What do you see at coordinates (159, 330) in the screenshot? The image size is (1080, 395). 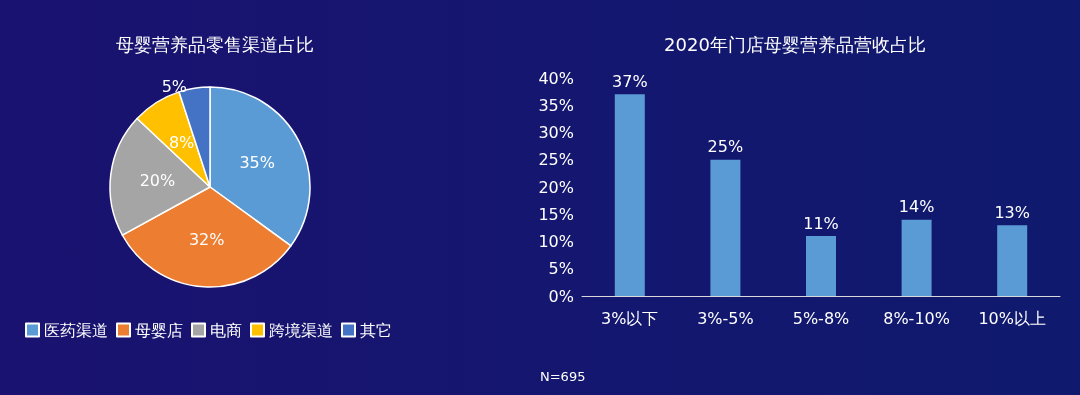 I see `legend-label: 母婴店` at bounding box center [159, 330].